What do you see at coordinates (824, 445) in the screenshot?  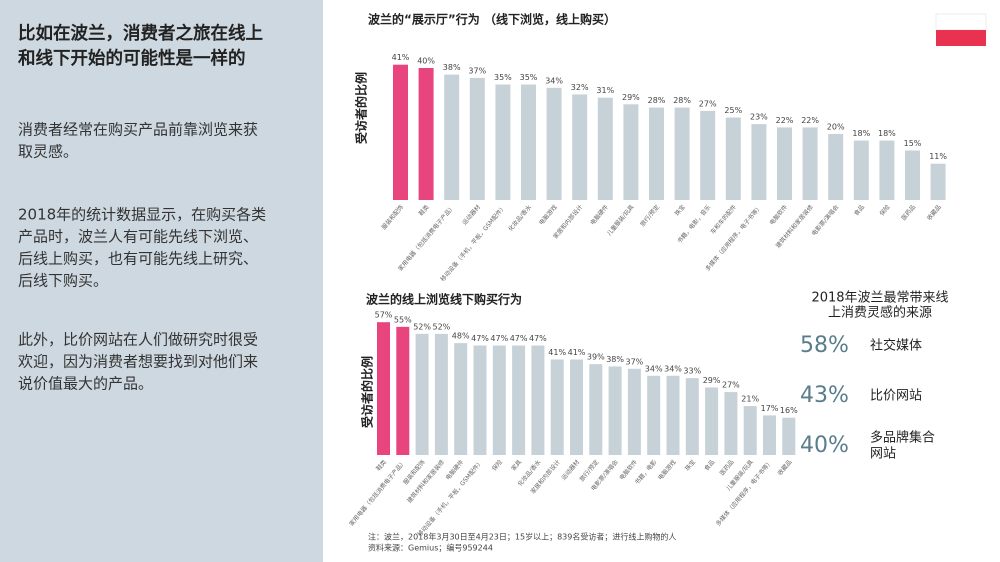 I see `stat-value: 40%` at bounding box center [824, 445].